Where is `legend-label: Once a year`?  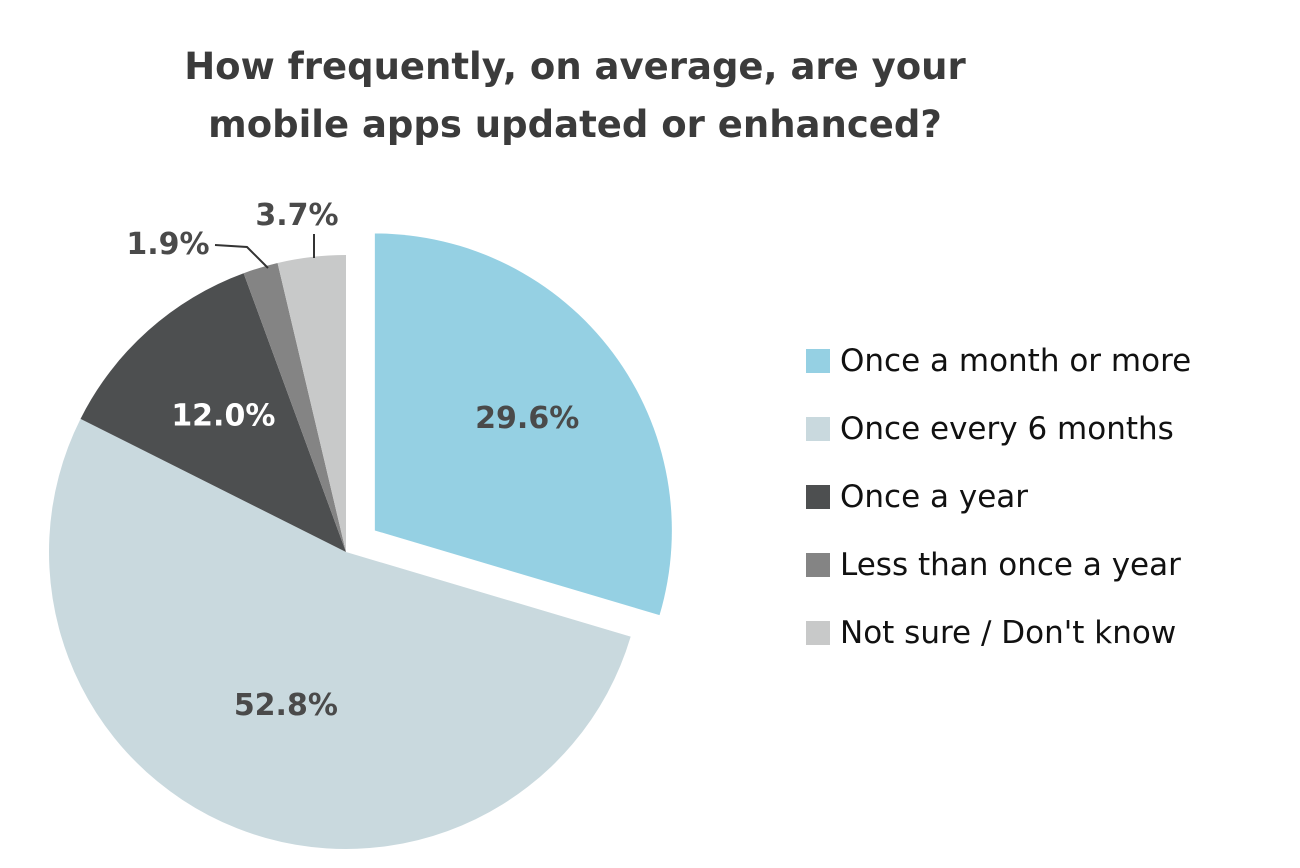 legend-label: Once a year is located at coordinates (934, 497).